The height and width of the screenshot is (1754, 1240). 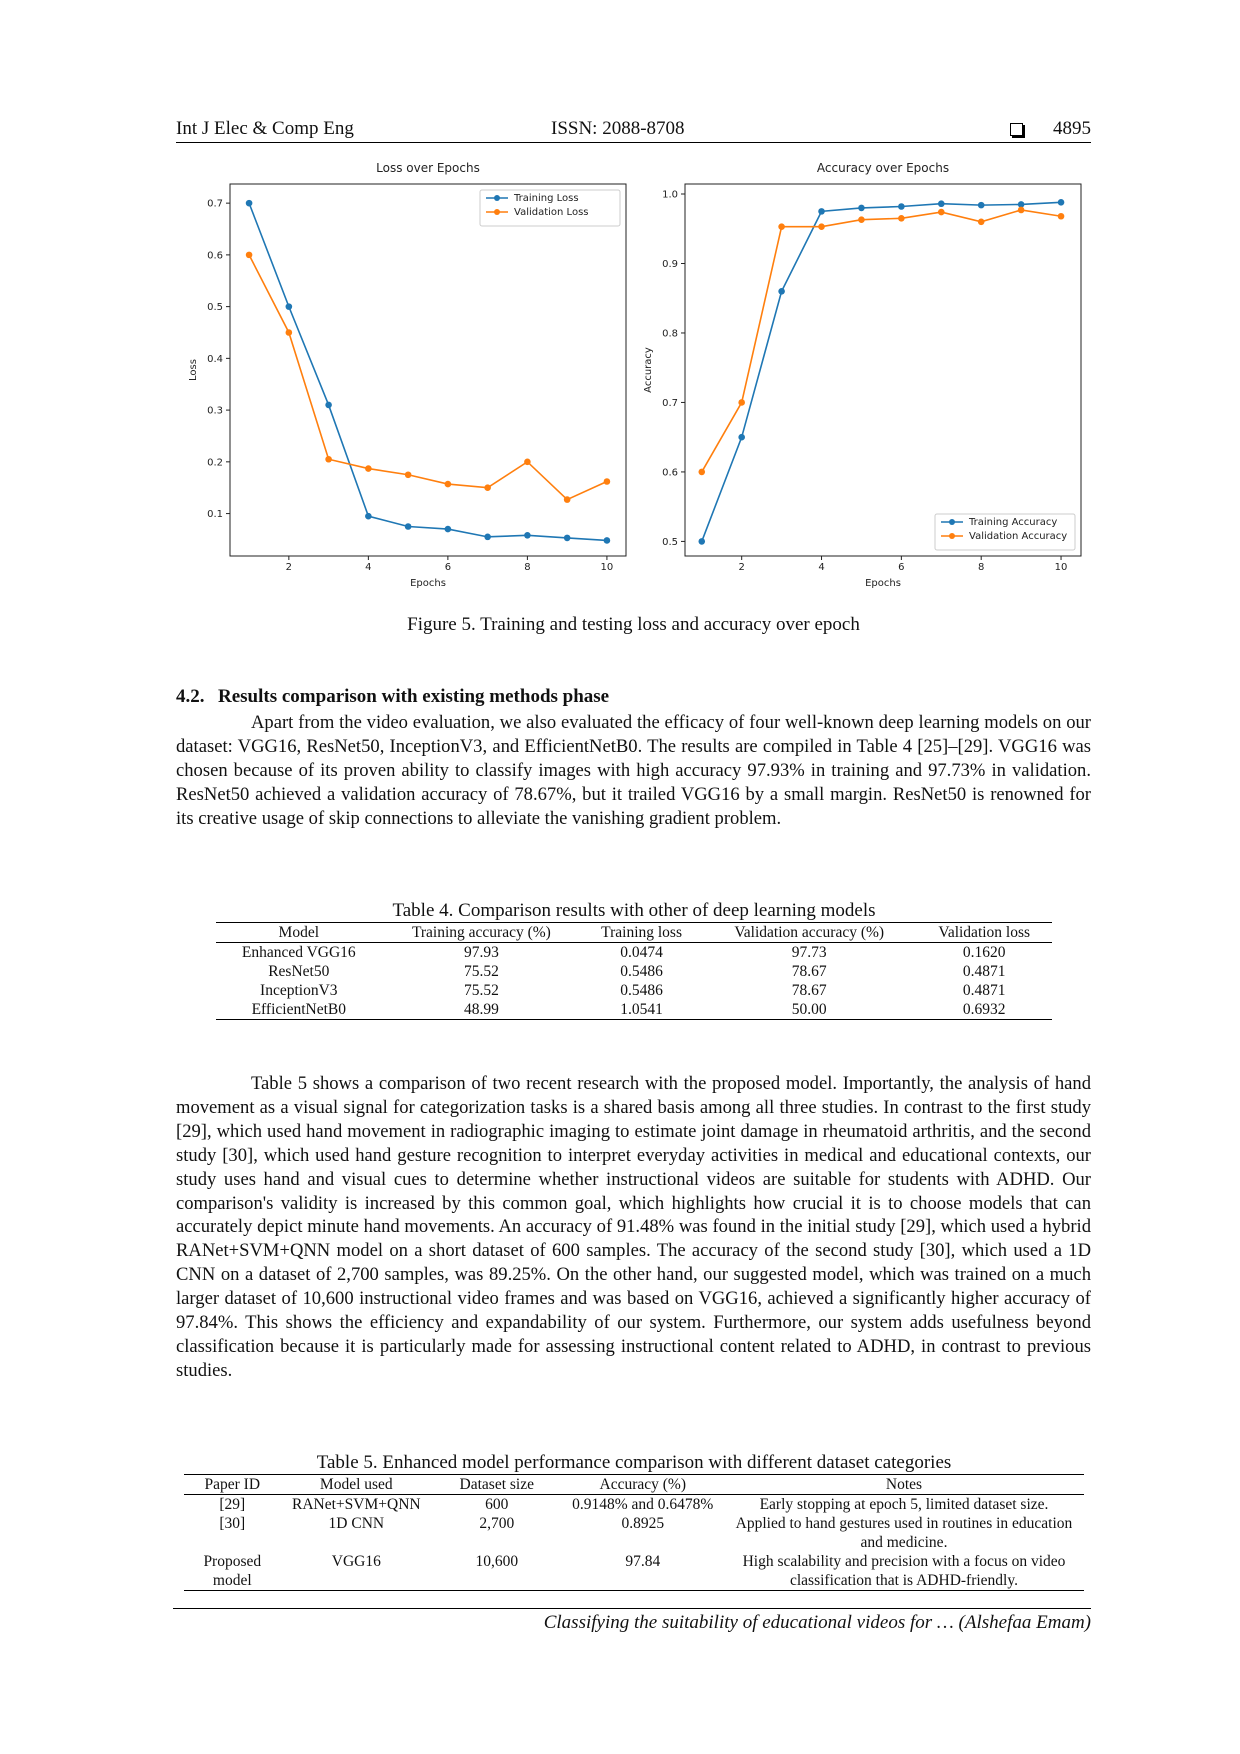 I want to click on y-tick-label: 0.3, so click(x=215, y=411).